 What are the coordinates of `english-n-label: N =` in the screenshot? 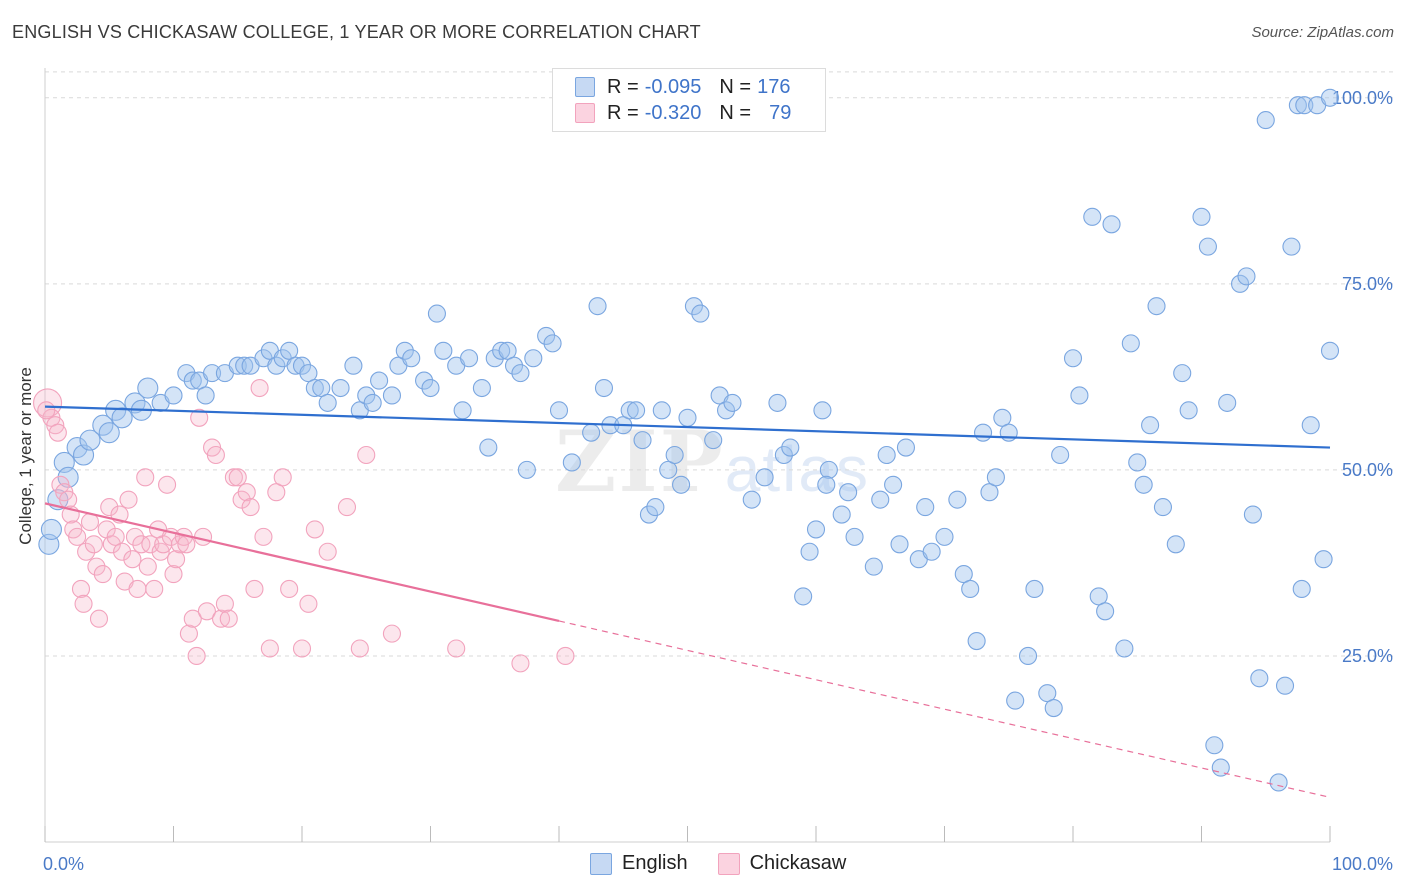 It's located at (735, 86).